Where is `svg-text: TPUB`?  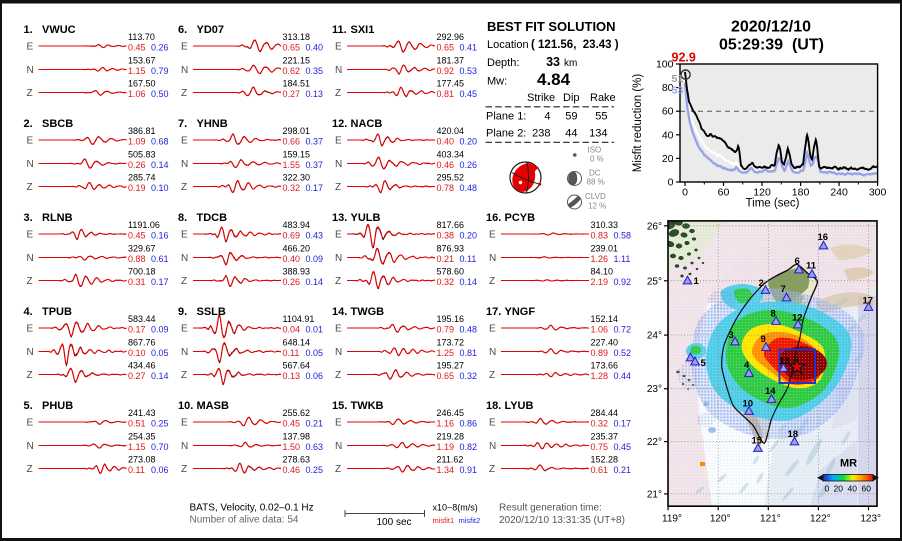
svg-text: TPUB is located at coordinates (57, 312).